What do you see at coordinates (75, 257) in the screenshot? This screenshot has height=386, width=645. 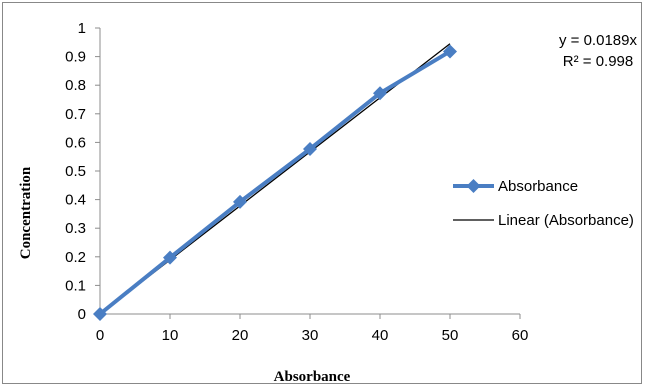 I see `y-tick-label: 0.2` at bounding box center [75, 257].